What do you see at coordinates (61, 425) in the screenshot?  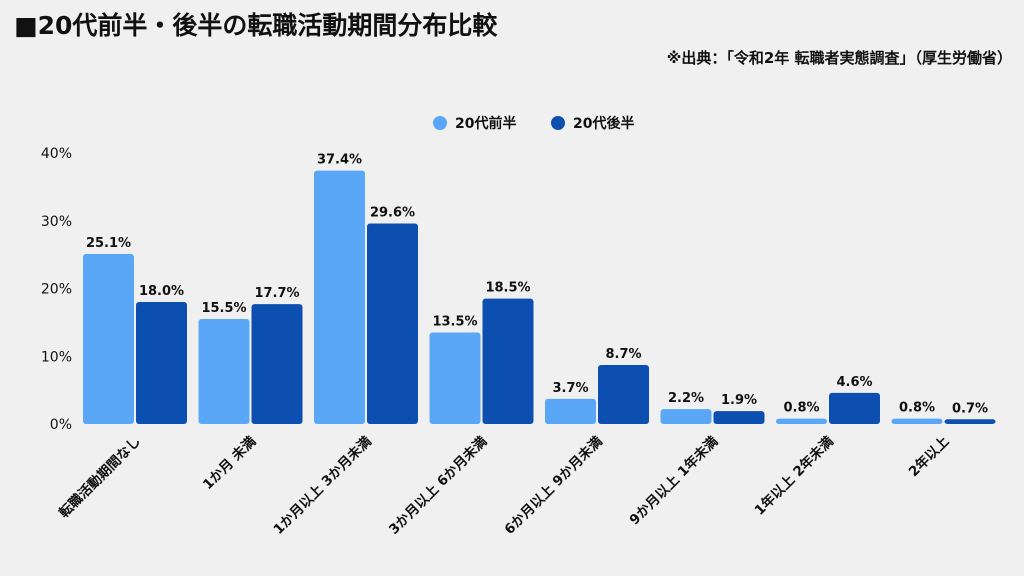 I see `y-tick-label: 0%` at bounding box center [61, 425].